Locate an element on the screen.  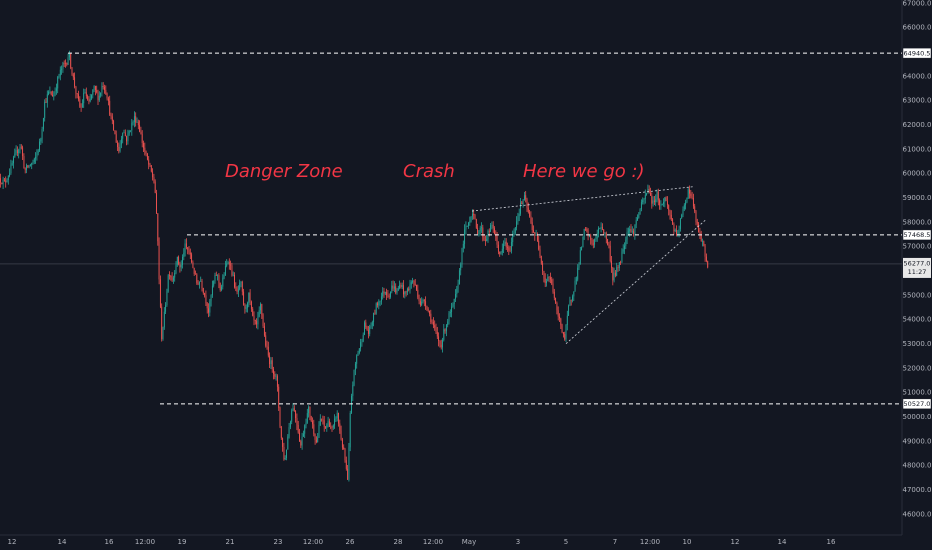
price-tick-label: 52000.0 is located at coordinates (917, 368).